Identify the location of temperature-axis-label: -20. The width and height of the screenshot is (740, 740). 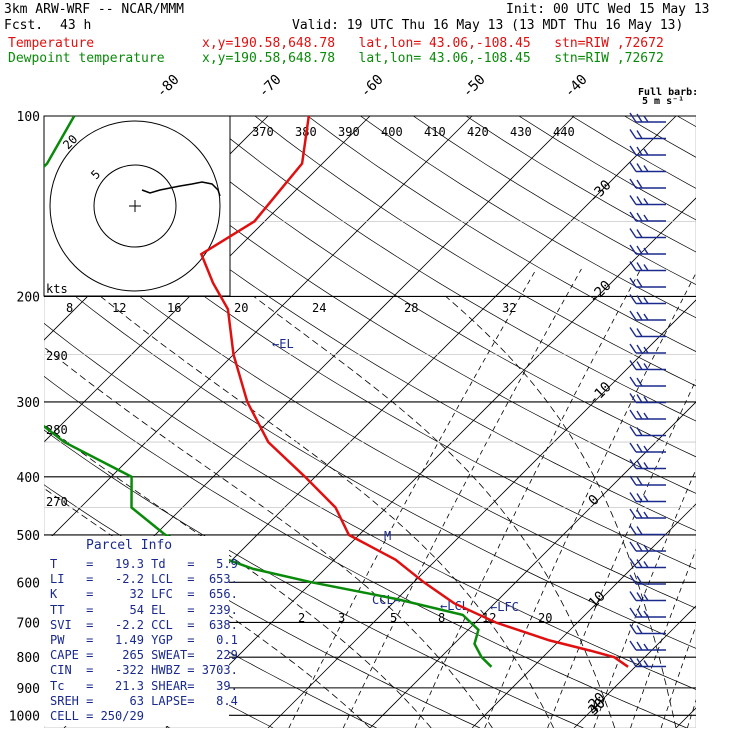
(600, 292).